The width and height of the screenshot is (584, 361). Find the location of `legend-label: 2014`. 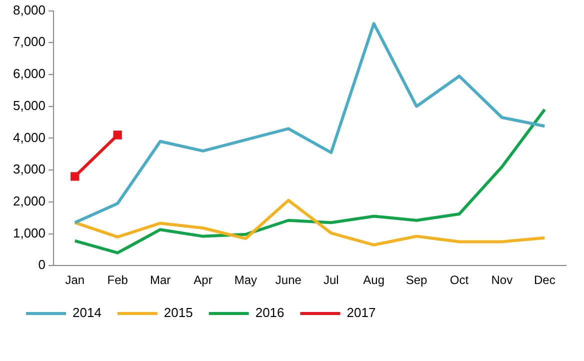

legend-label: 2014 is located at coordinates (87, 312).